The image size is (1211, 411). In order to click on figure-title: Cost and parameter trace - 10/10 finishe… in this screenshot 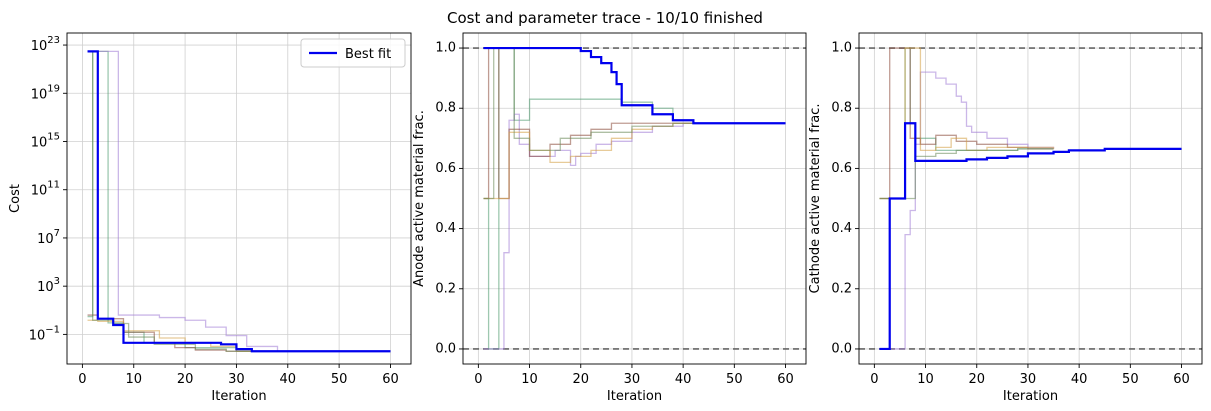, I will do `click(605, 18)`.